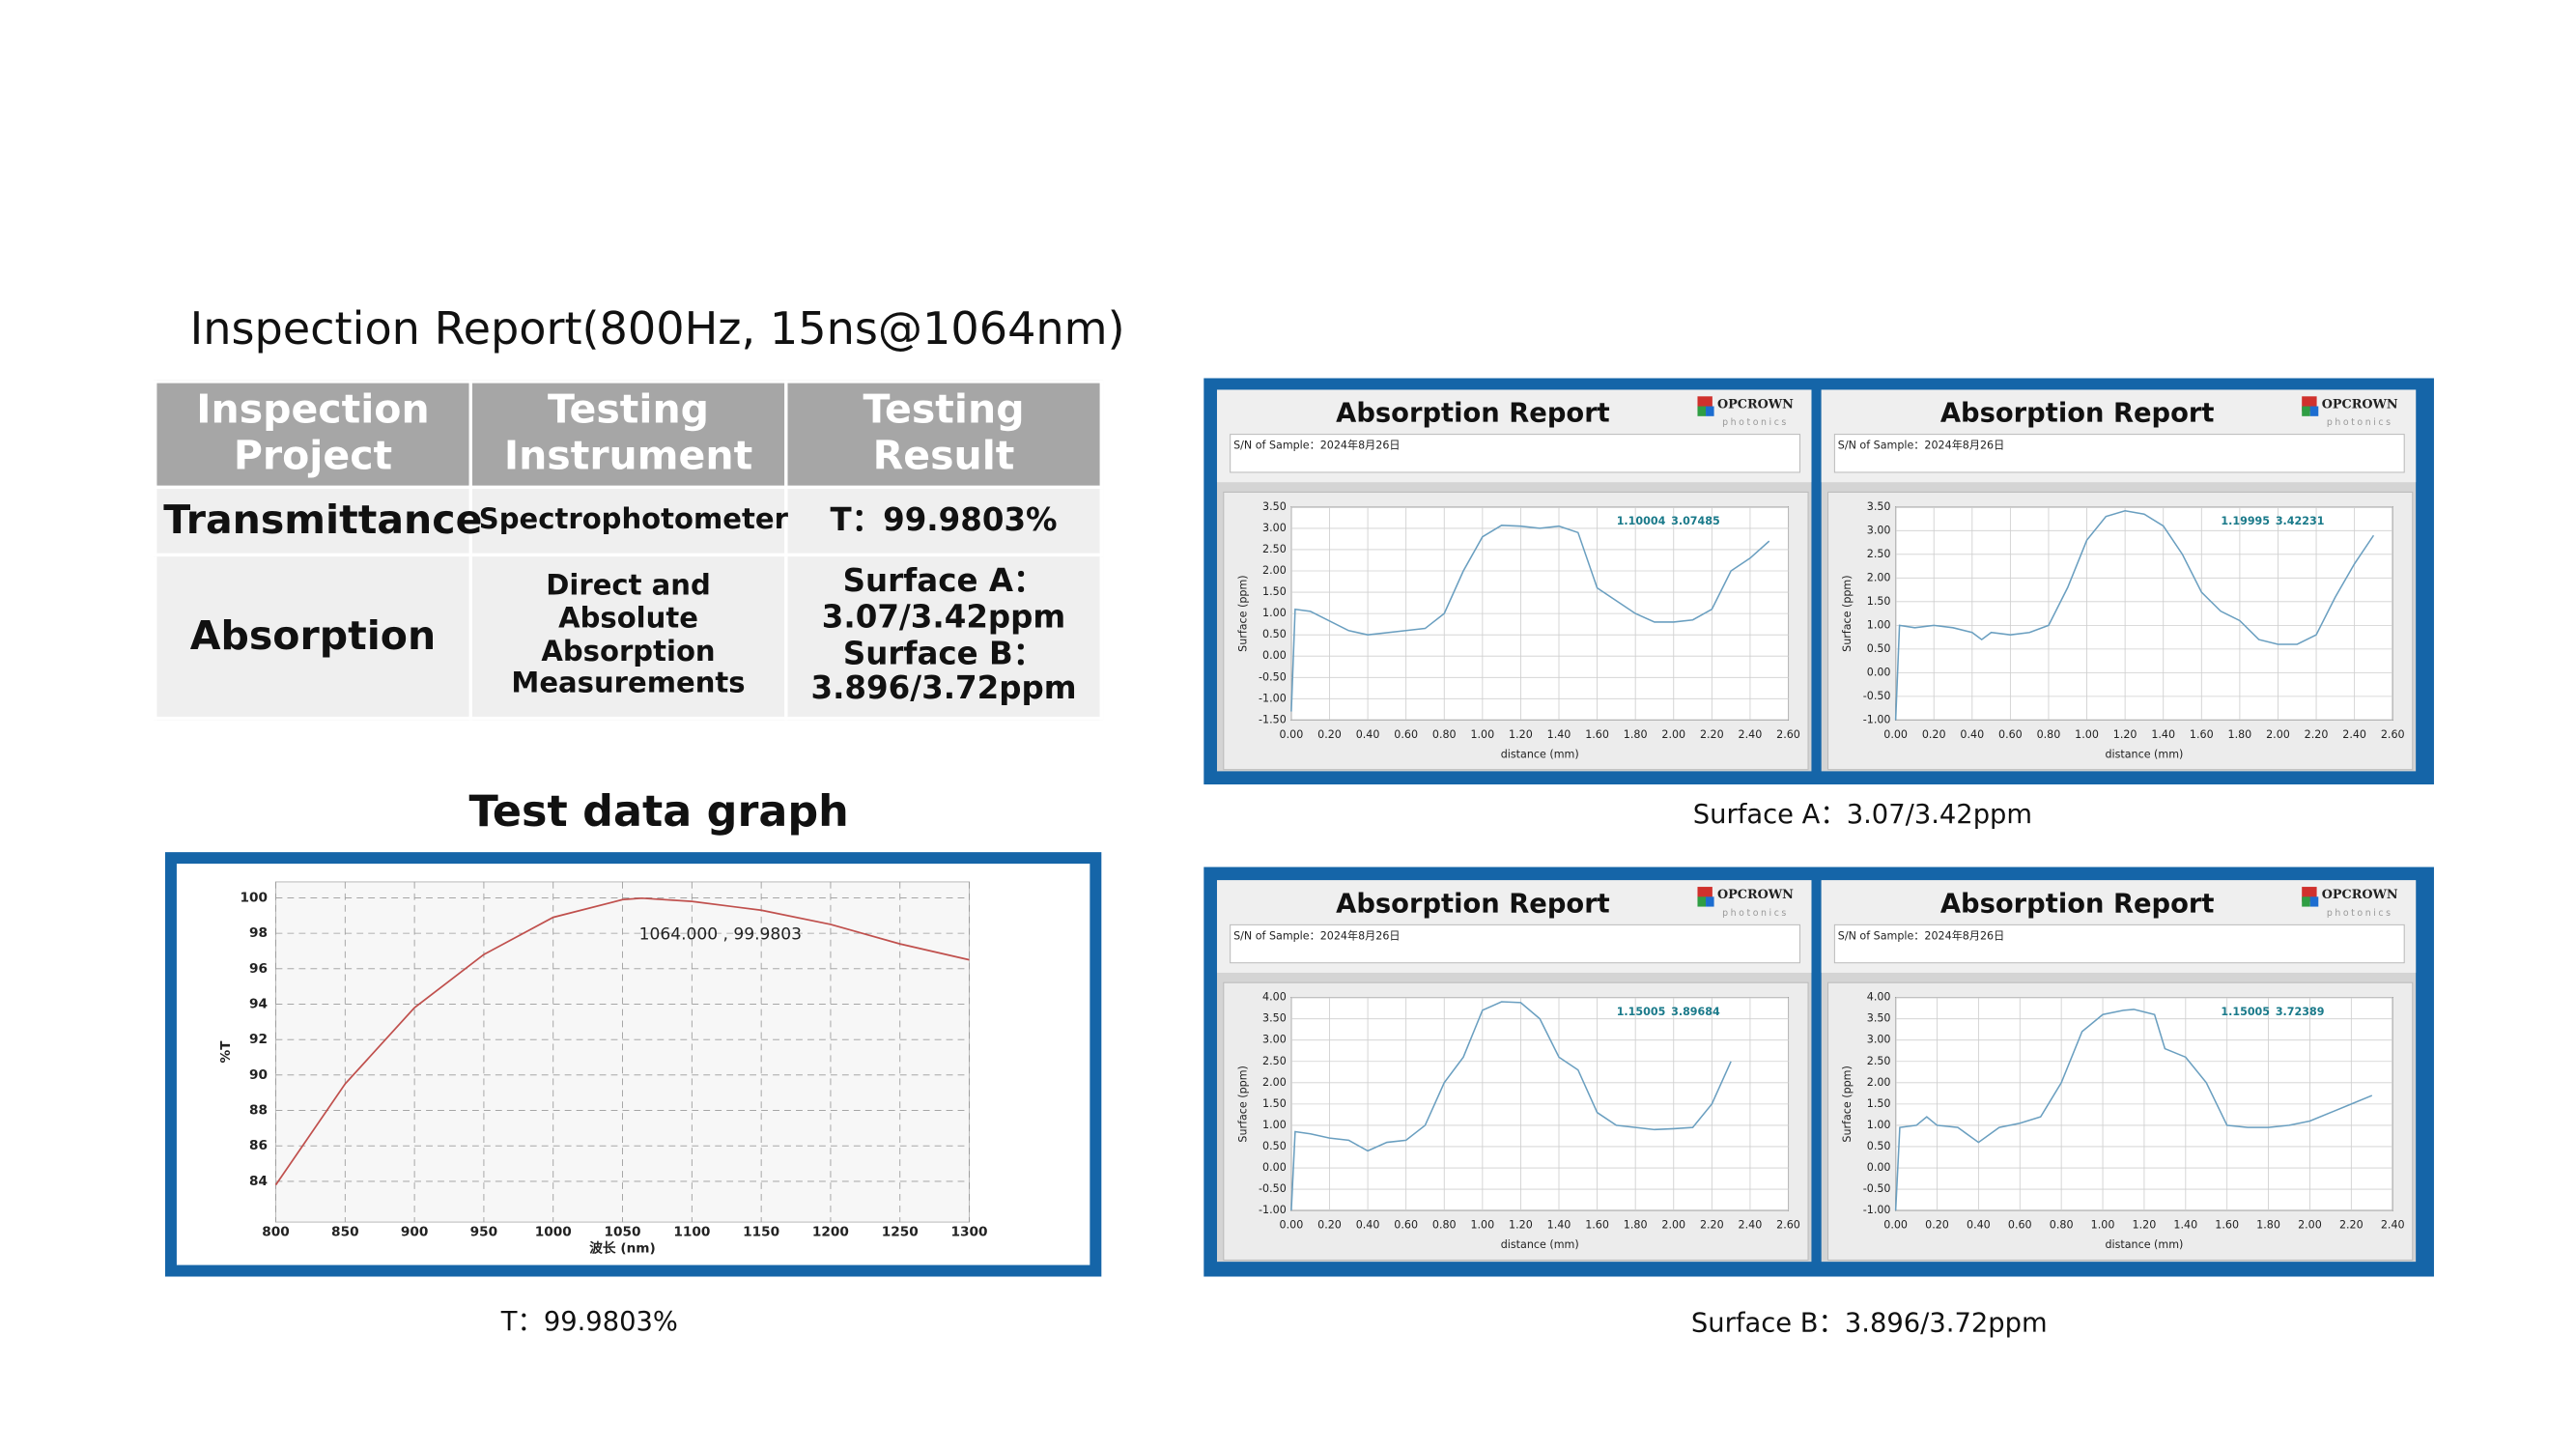  What do you see at coordinates (623, 1231) in the screenshot?
I see `x-tick-label: 1050` at bounding box center [623, 1231].